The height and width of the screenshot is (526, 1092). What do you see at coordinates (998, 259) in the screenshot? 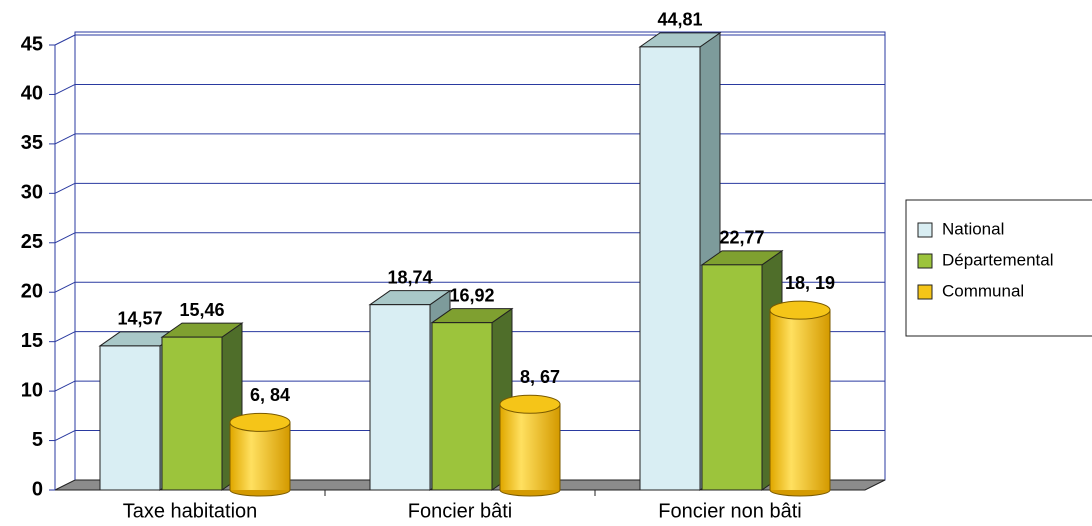
I see `legend-label: Départemental` at bounding box center [998, 259].